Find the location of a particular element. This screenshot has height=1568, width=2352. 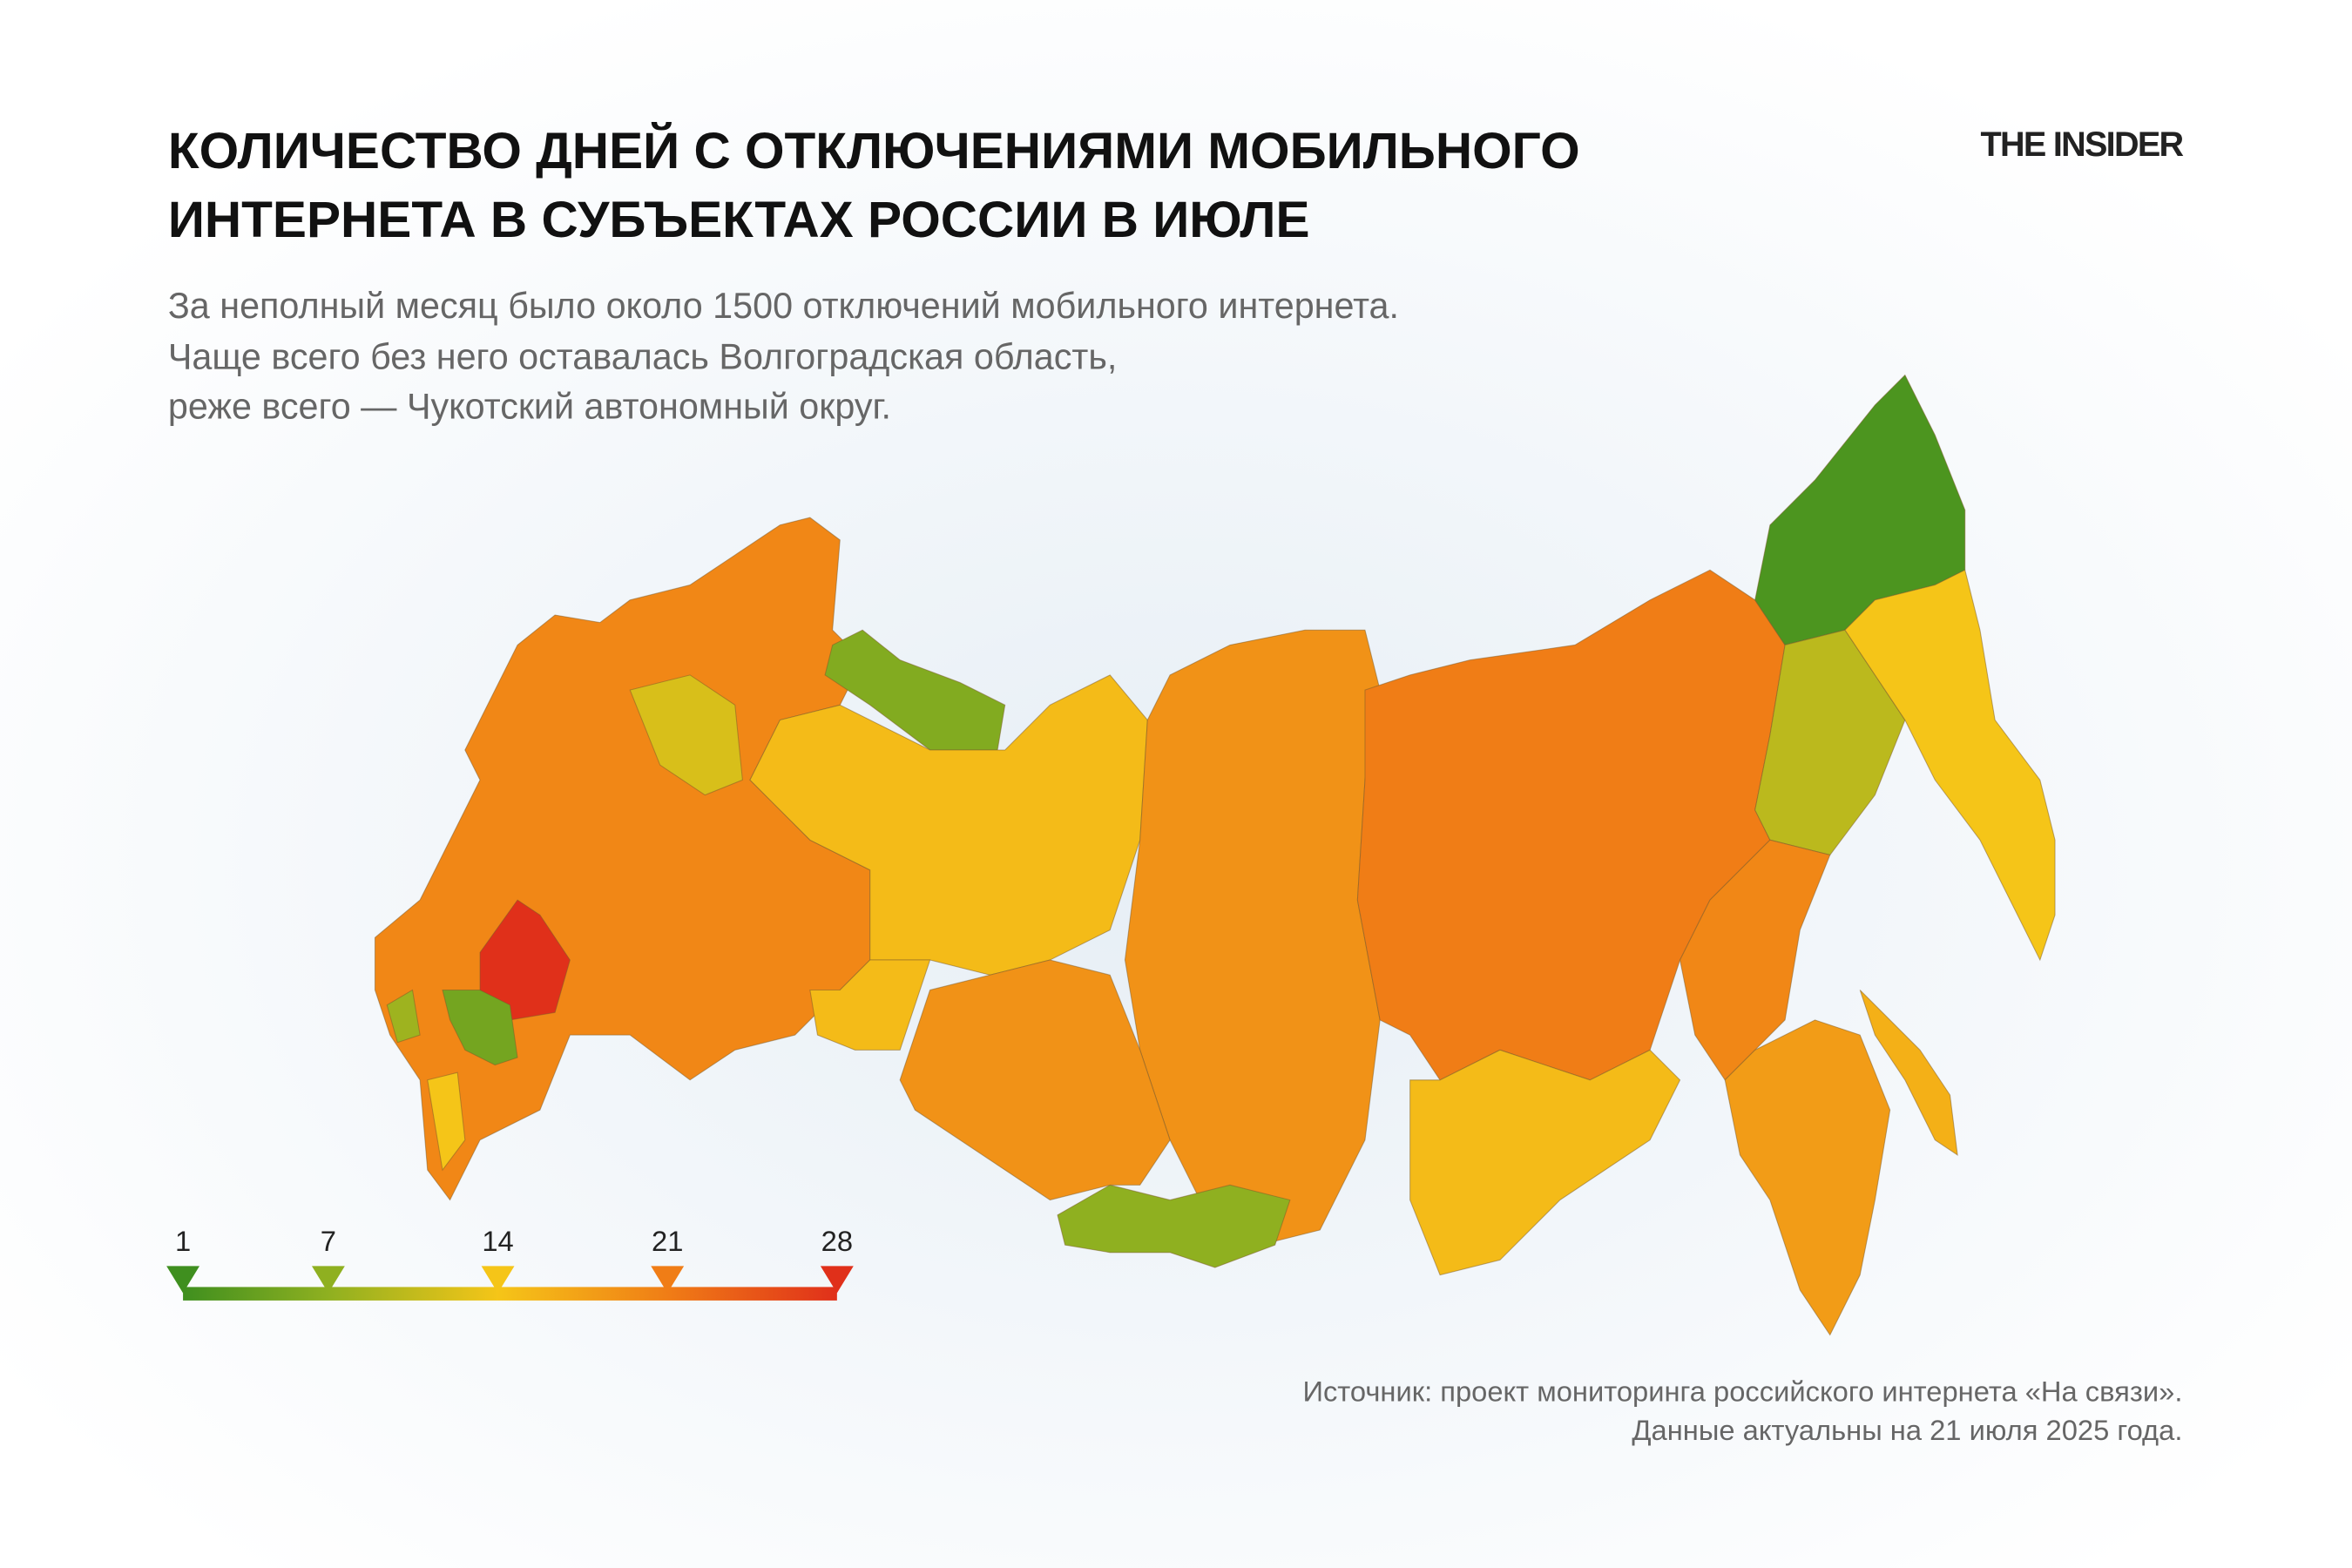

legend-bar is located at coordinates (510, 1294).